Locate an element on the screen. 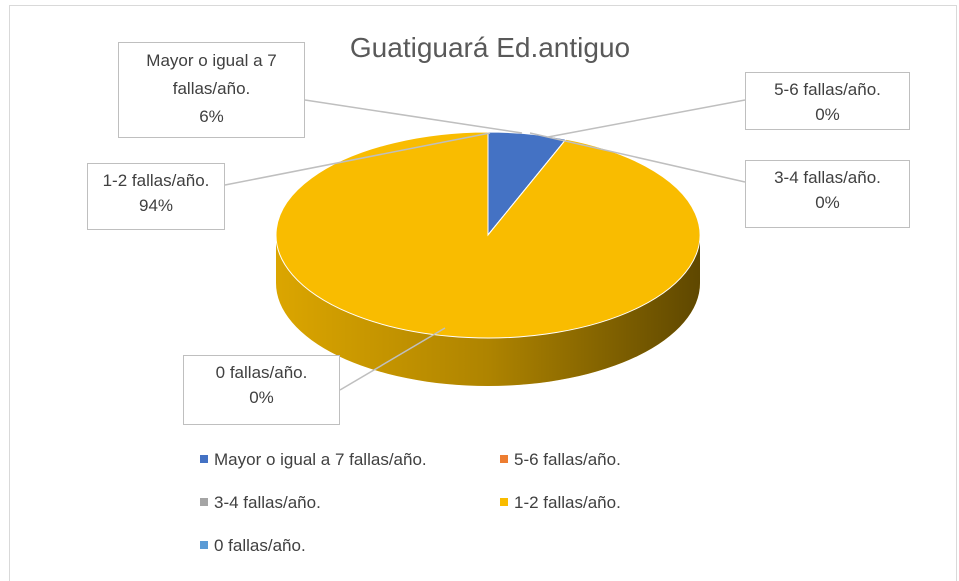 This screenshot has width=959, height=581. legend-label: 1-2 fallas/año. is located at coordinates (567, 502).